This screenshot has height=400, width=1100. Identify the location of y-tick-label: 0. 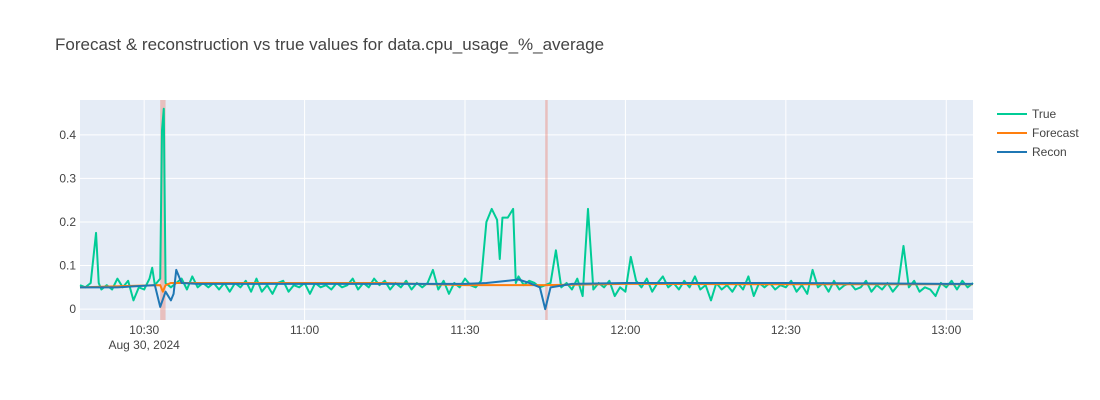
(72, 309).